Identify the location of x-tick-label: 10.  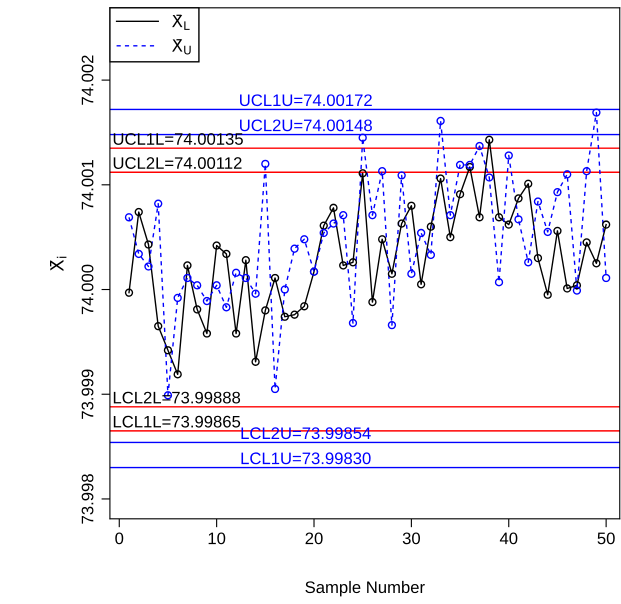
(217, 538).